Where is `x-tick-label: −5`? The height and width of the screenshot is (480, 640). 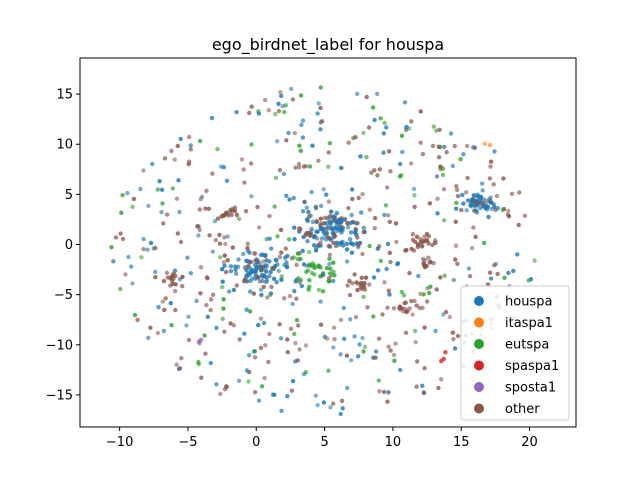 x-tick-label: −5 is located at coordinates (187, 442).